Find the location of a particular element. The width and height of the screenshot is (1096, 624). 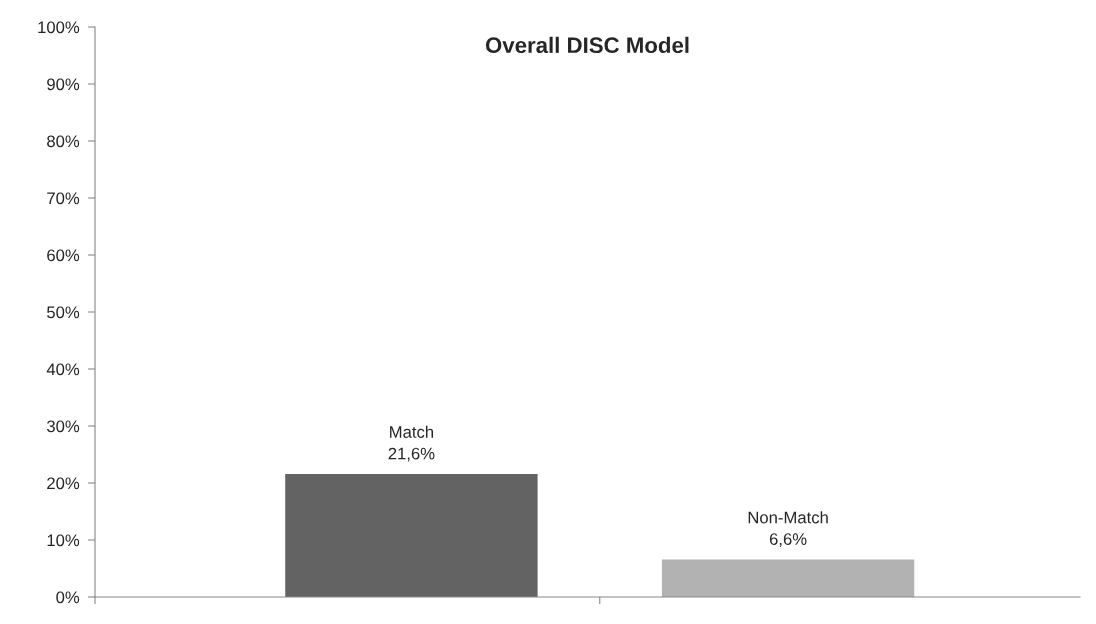

y-tick-label: 50% is located at coordinates (63, 312).